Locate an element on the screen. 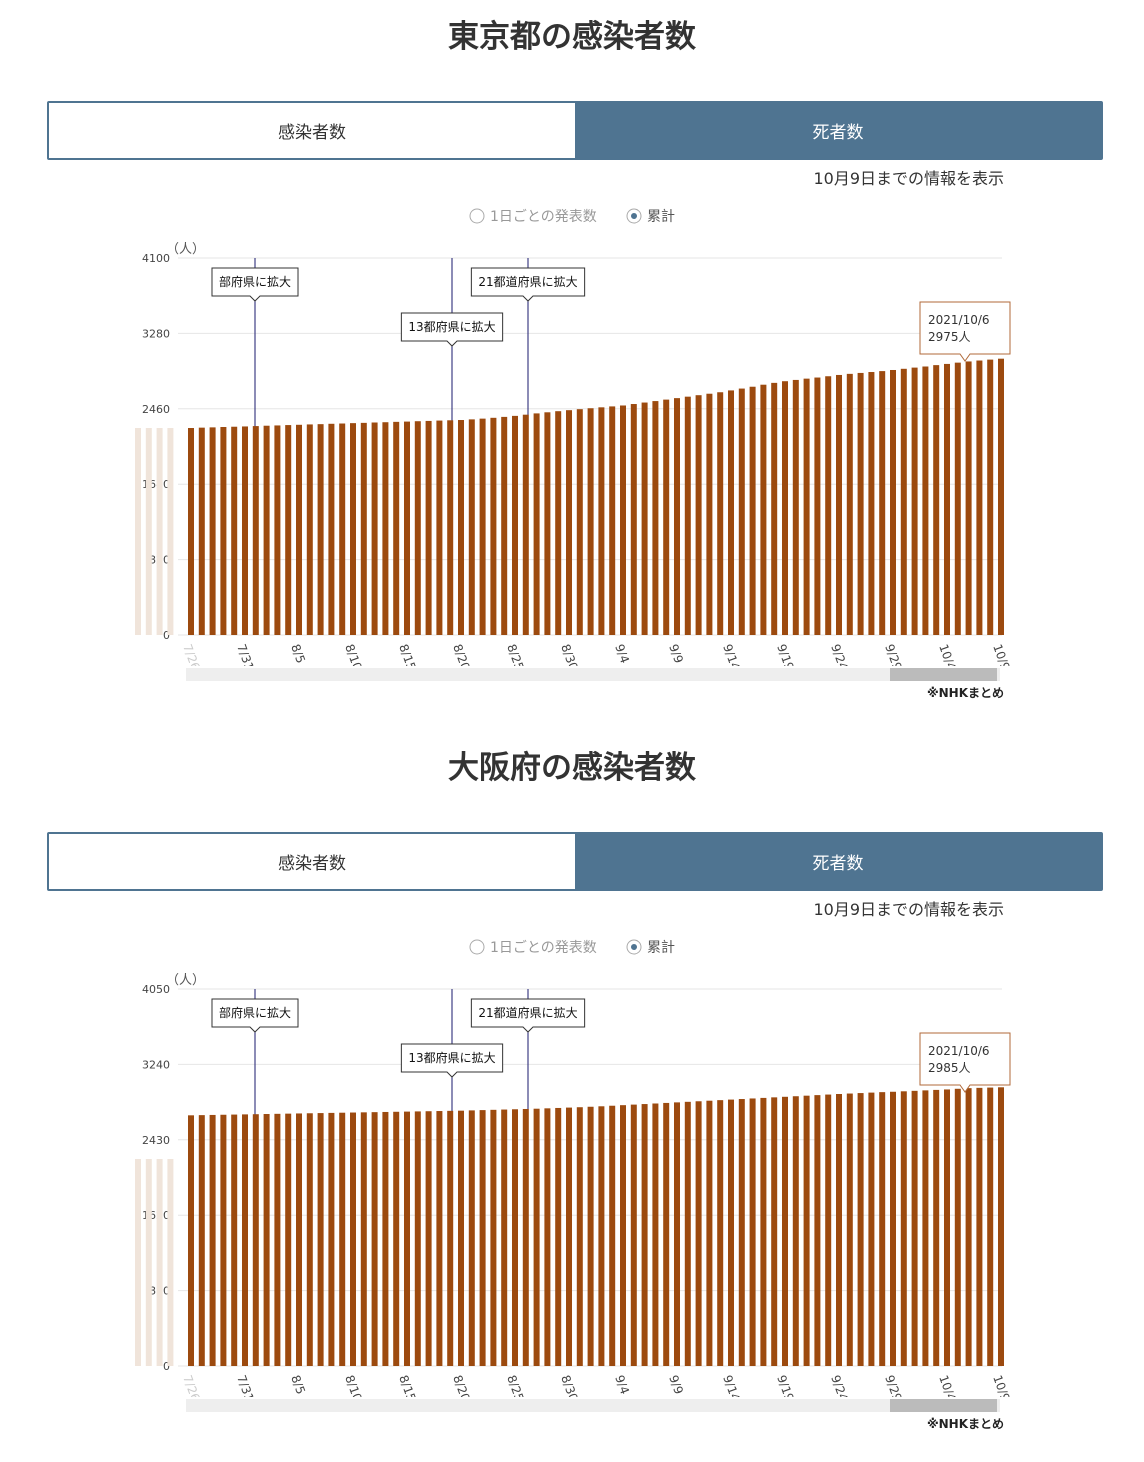 The height and width of the screenshot is (1462, 1144). annotation-text: 21都道府県に拡大 is located at coordinates (527, 281).